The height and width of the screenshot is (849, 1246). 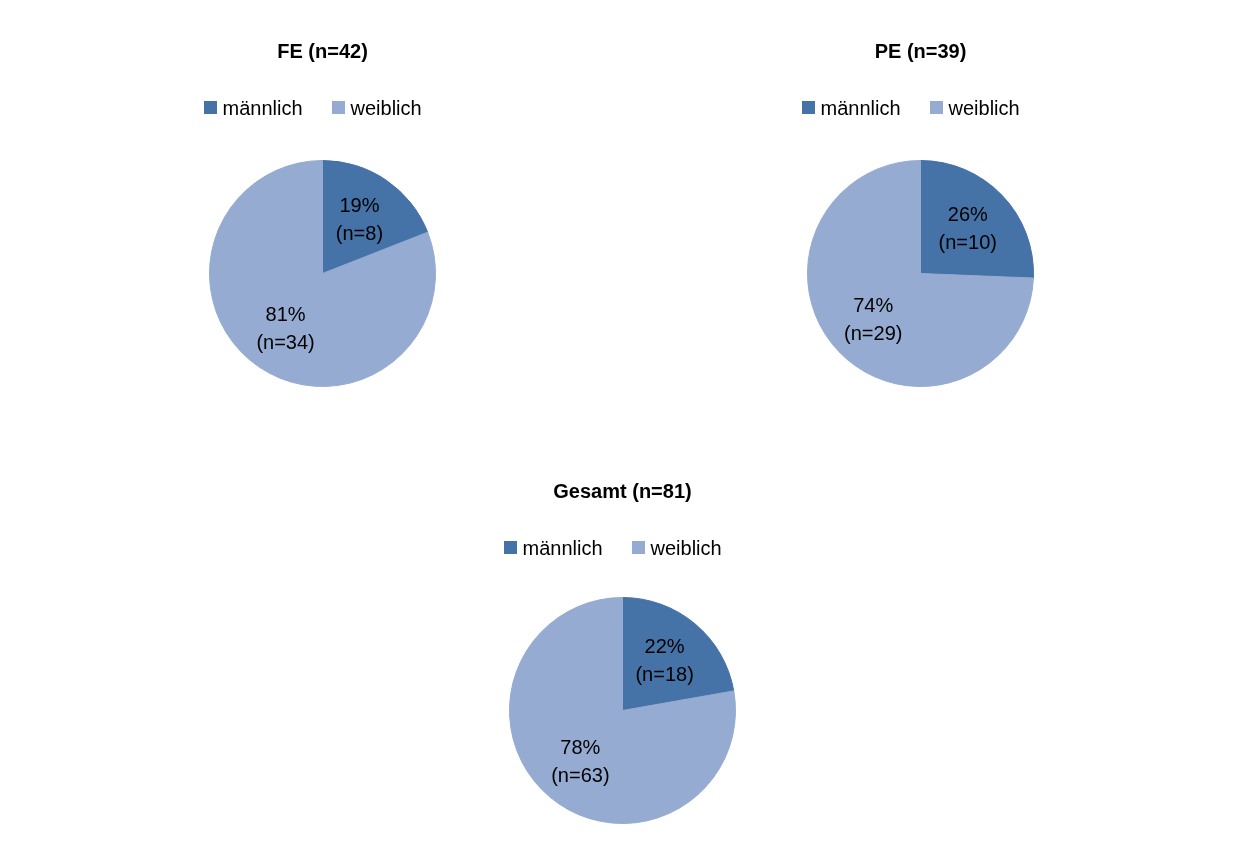 What do you see at coordinates (622, 490) in the screenshot?
I see `chart-title: Gesamt (n=81)` at bounding box center [622, 490].